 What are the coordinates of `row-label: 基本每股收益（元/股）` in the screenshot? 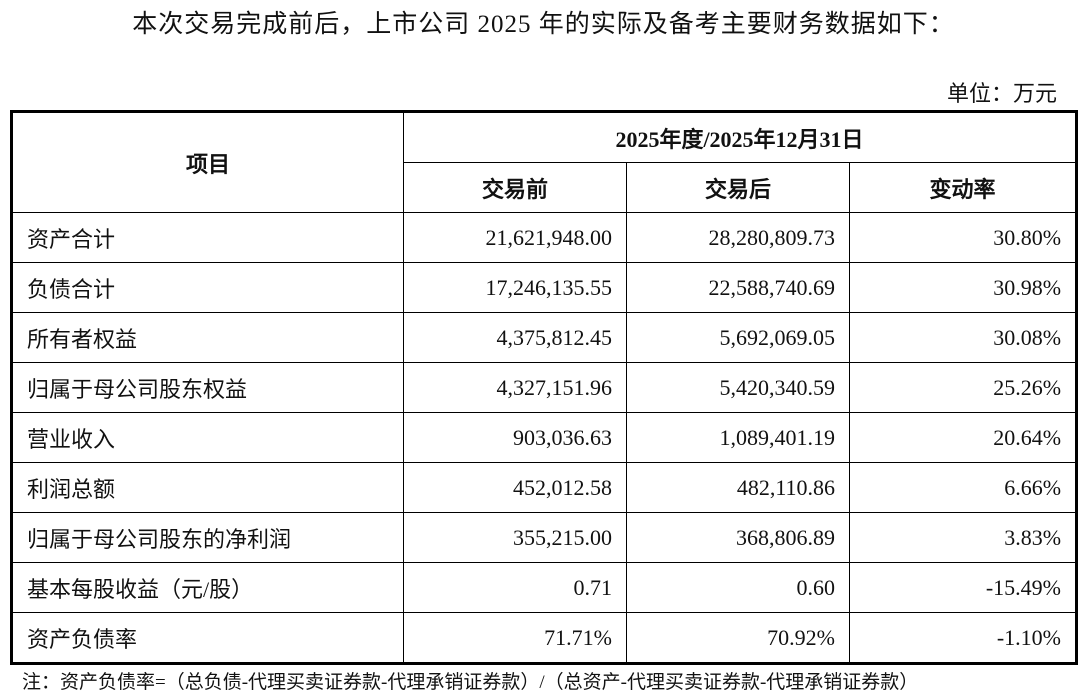 It's located at (207, 587).